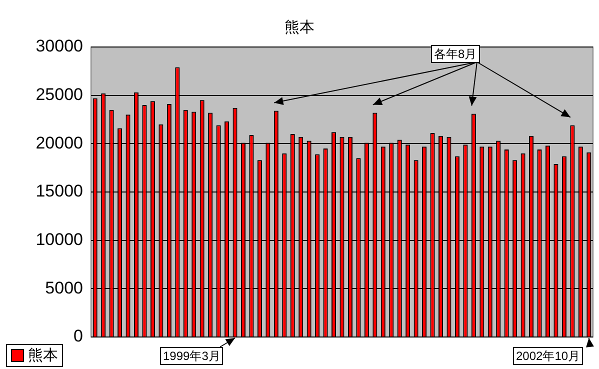  I want to click on y-tick-label: 30000, so click(59, 46).